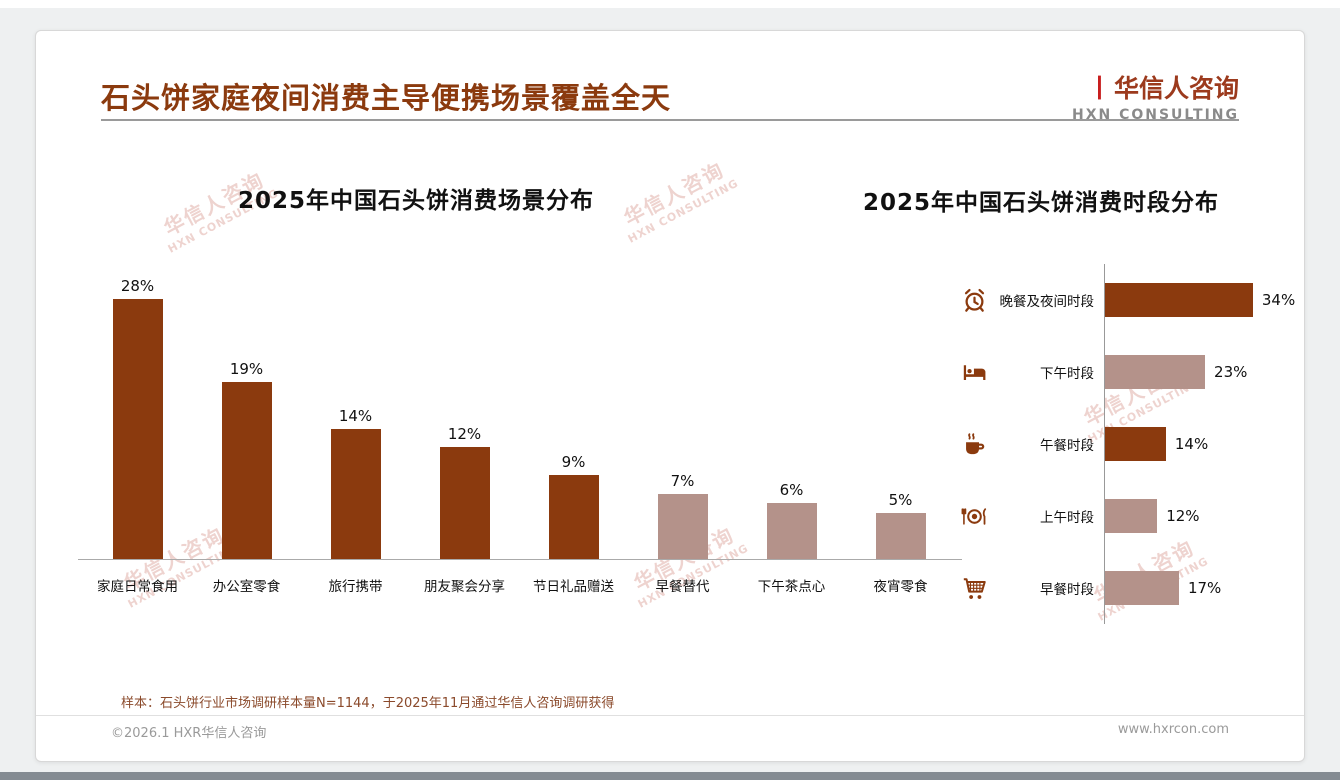 The height and width of the screenshot is (780, 1340). I want to click on bar-track: 17%, so click(1204, 588).